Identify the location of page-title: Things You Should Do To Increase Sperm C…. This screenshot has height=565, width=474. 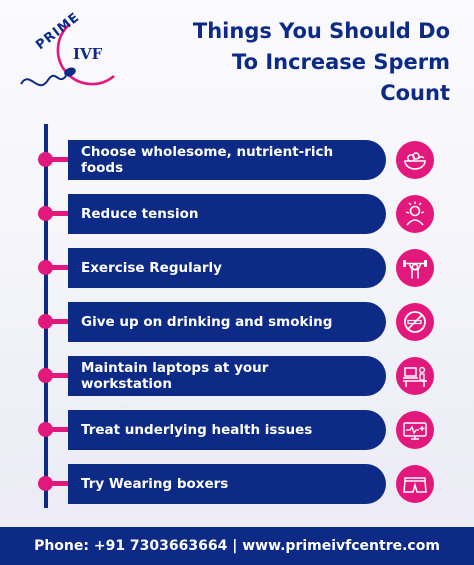
(300, 62).